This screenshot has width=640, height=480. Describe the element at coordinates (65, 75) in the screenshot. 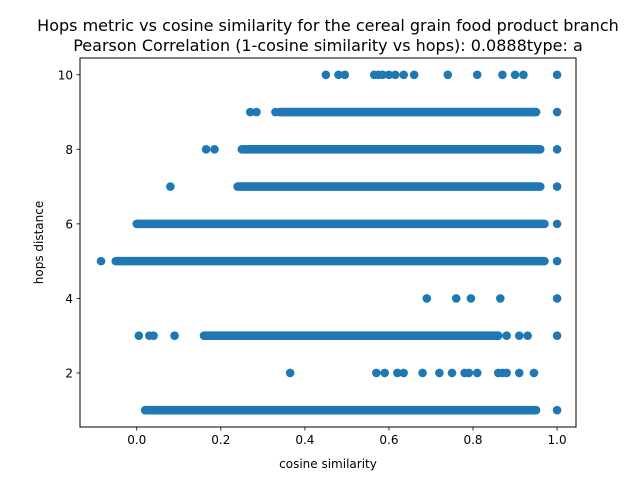

I see `y-tick-label: 10` at that location.